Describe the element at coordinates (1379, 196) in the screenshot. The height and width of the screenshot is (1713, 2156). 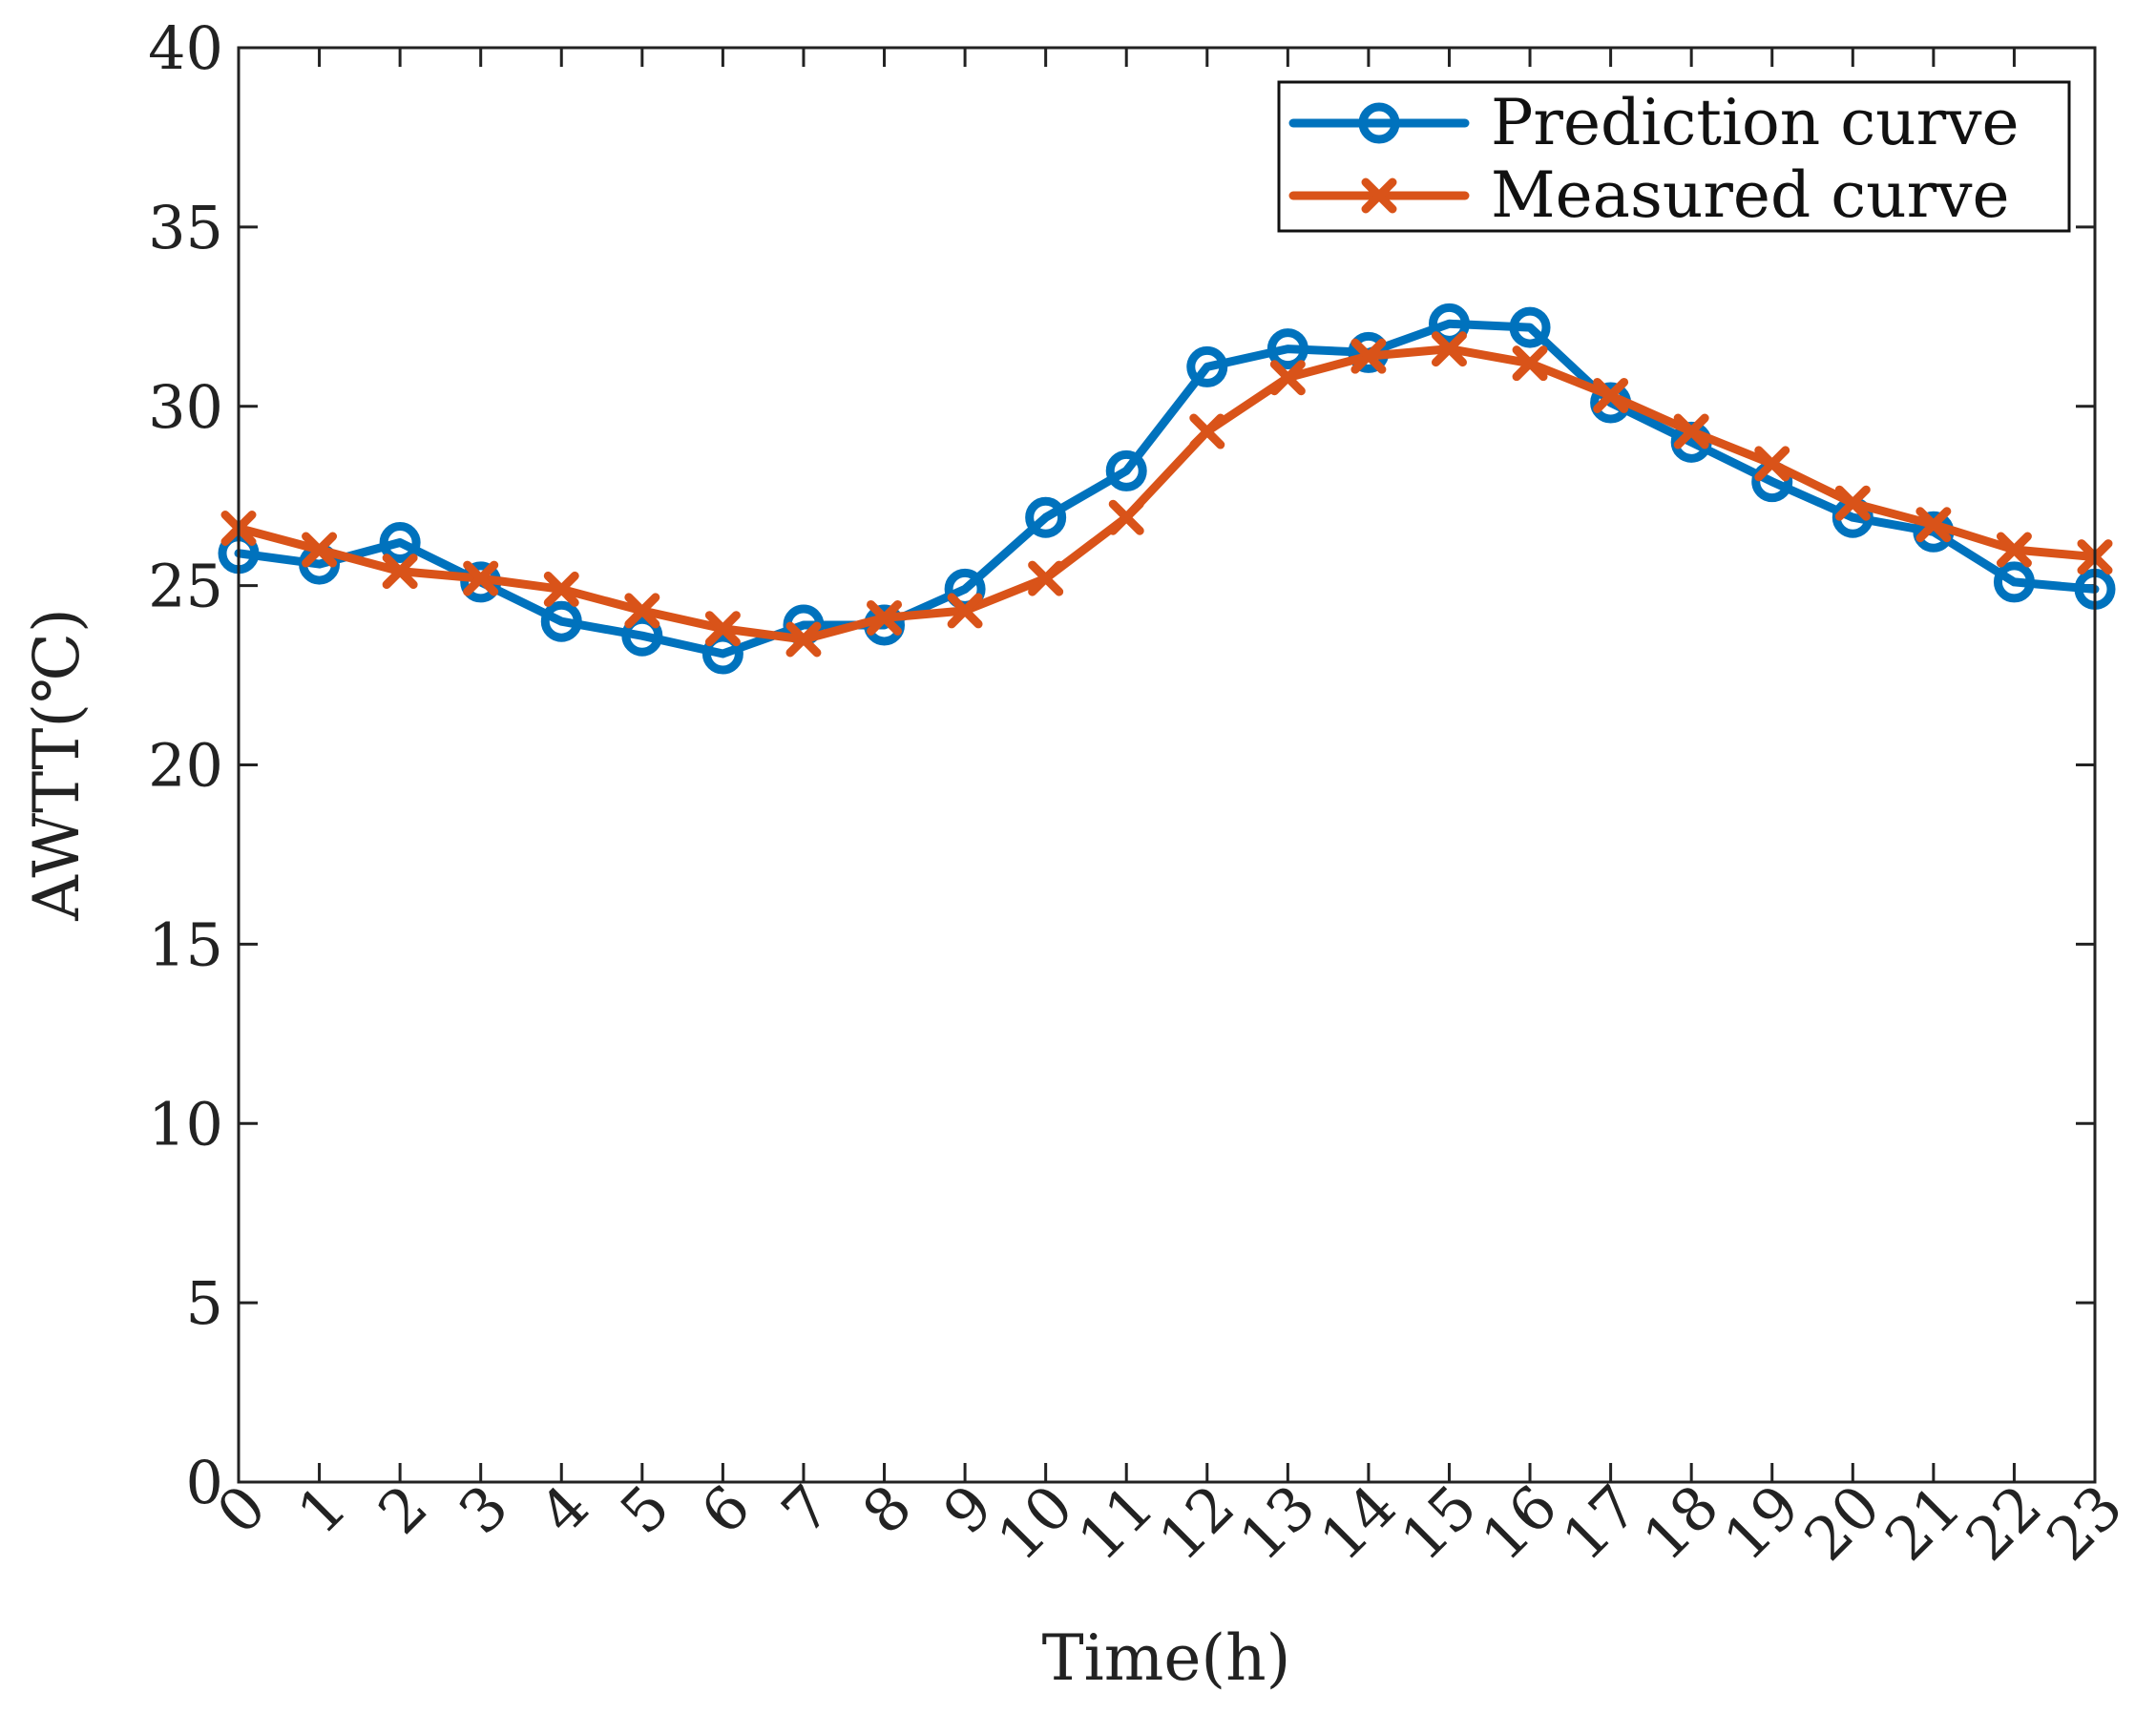
I see `legend-marker-measured` at that location.